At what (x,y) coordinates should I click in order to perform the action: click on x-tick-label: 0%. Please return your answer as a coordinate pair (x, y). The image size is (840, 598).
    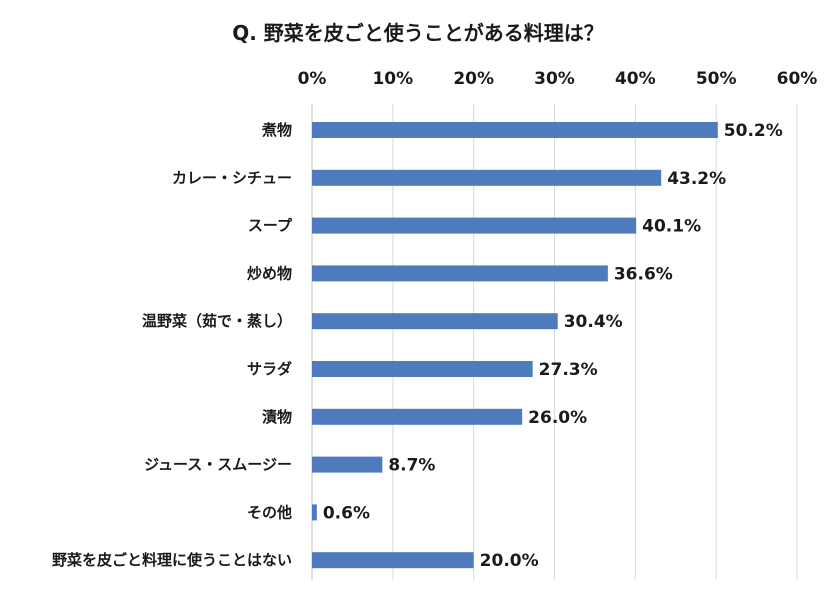
    Looking at the image, I should click on (312, 79).